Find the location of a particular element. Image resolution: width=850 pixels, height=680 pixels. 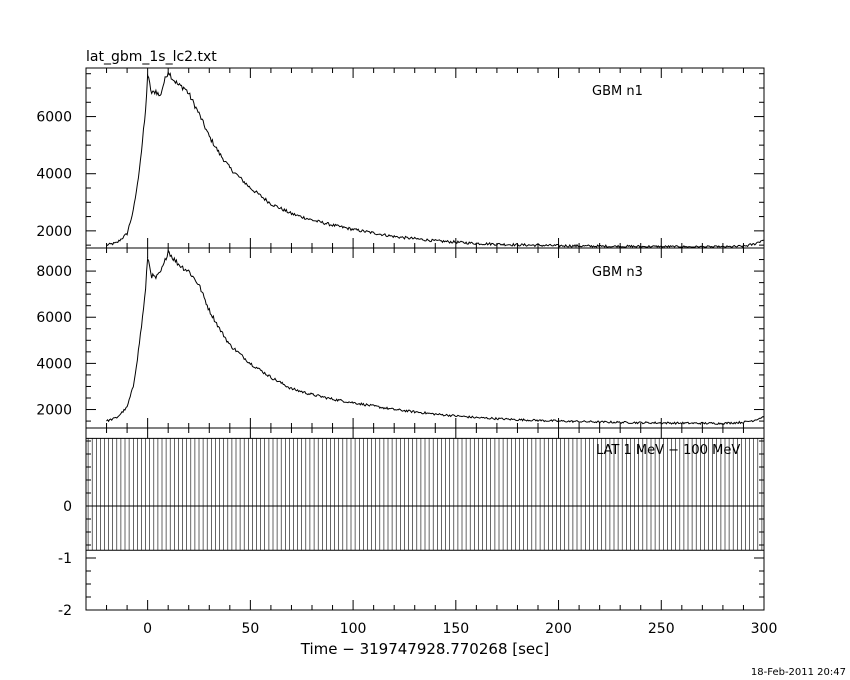

x-tick-label: 50 is located at coordinates (250, 629).